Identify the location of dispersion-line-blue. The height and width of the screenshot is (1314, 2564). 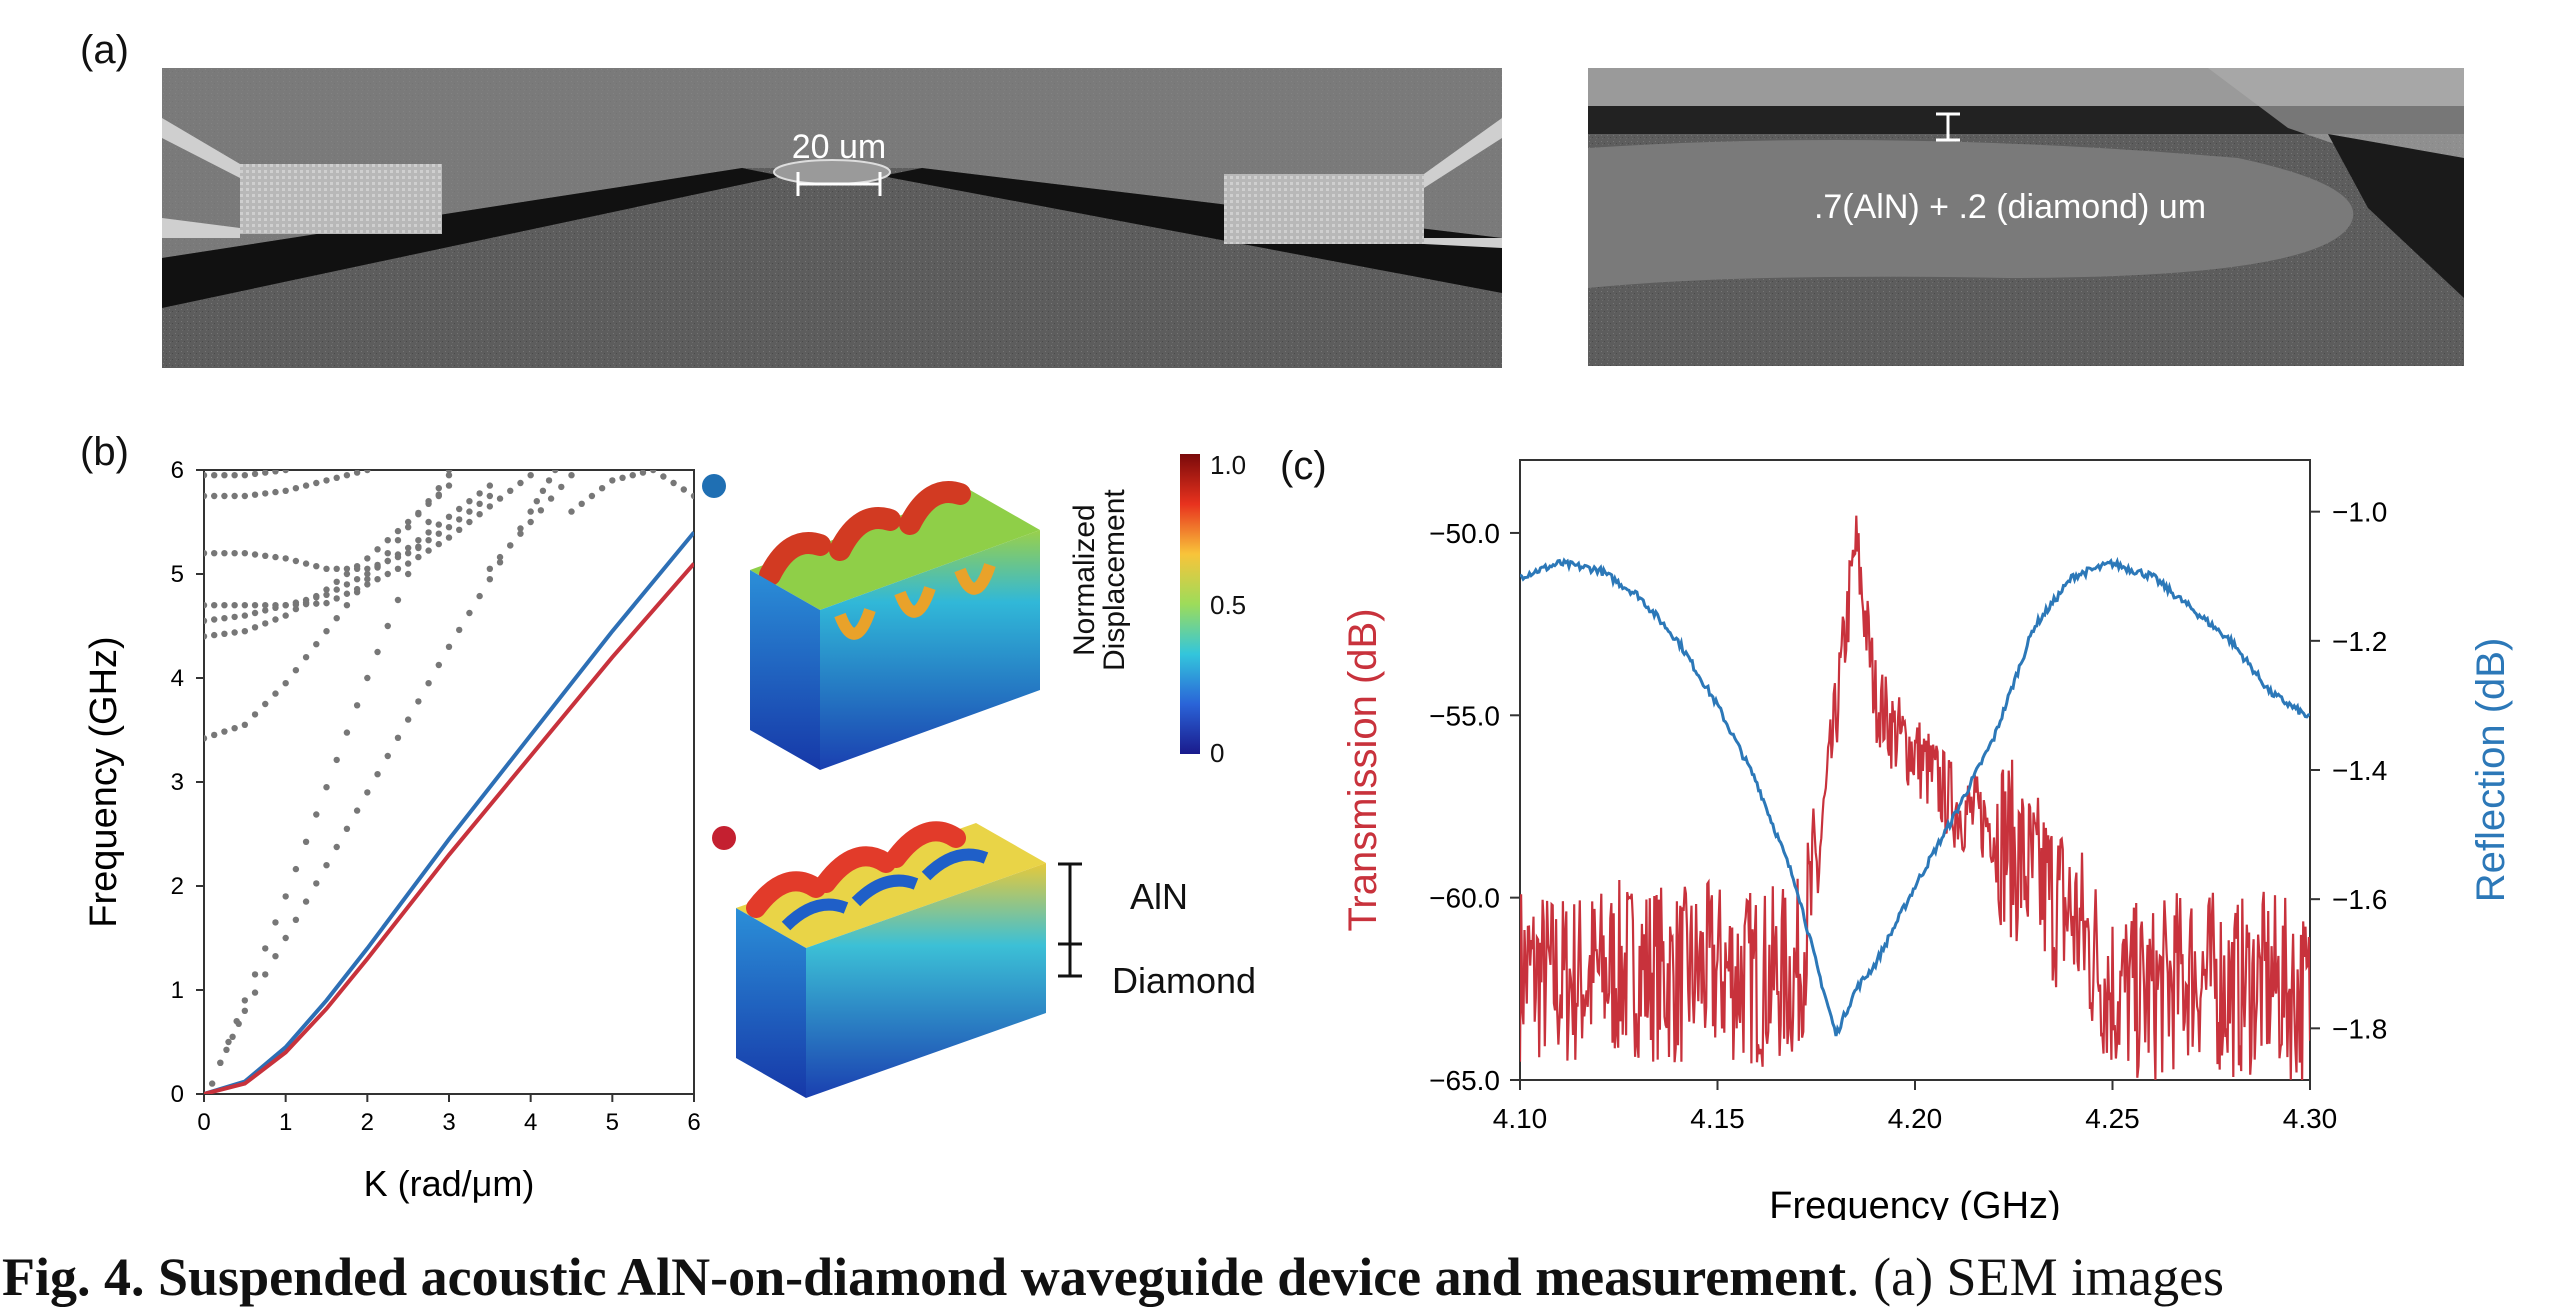
(449, 812).